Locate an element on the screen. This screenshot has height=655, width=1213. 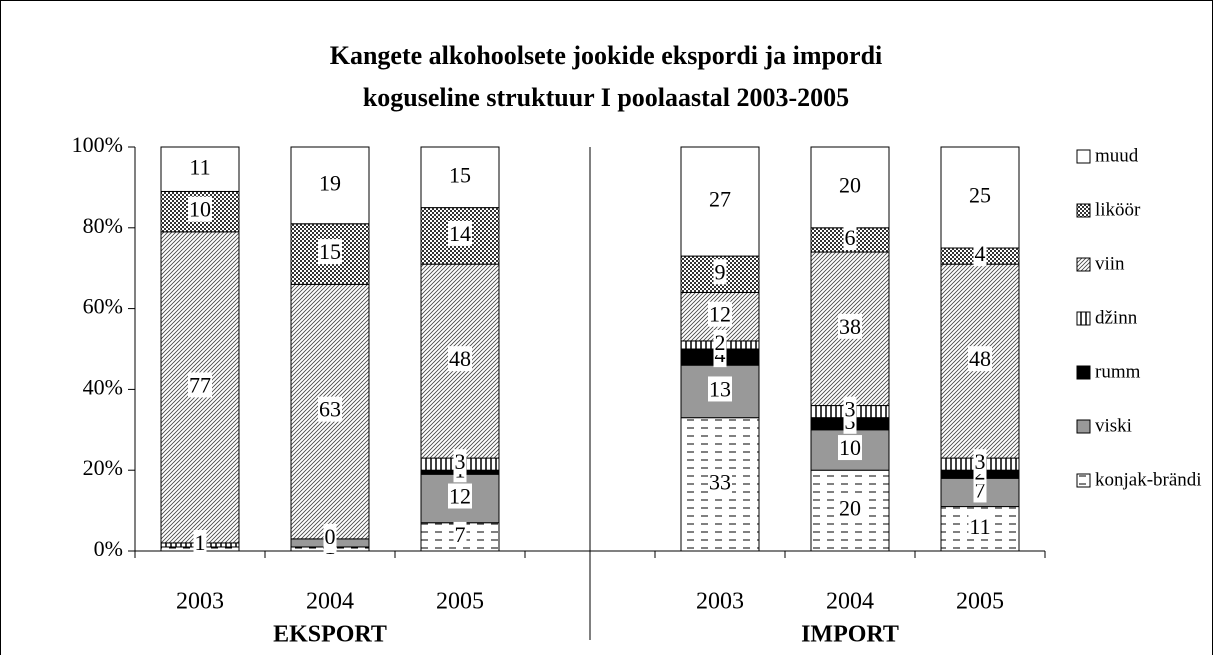
data-label: 1 is located at coordinates (200, 542).